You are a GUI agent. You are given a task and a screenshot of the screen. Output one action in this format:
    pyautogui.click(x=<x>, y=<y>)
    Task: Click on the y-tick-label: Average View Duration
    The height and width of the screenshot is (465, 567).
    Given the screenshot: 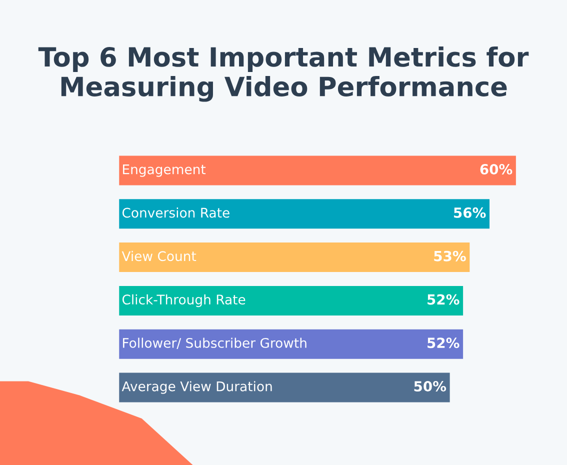 What is the action you would take?
    pyautogui.click(x=197, y=387)
    